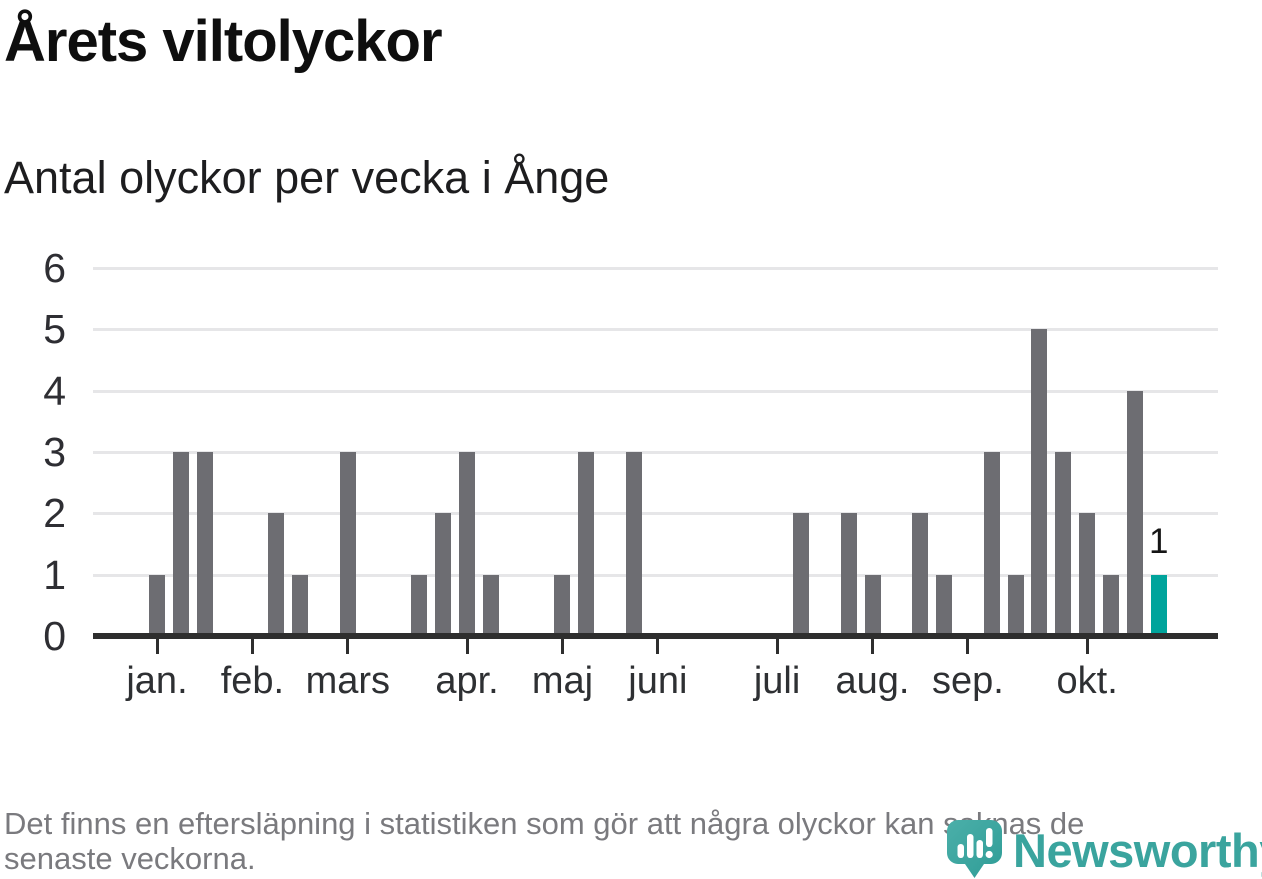 Image resolution: width=1262 pixels, height=879 pixels. What do you see at coordinates (562, 681) in the screenshot?
I see `x-axis-label: maj` at bounding box center [562, 681].